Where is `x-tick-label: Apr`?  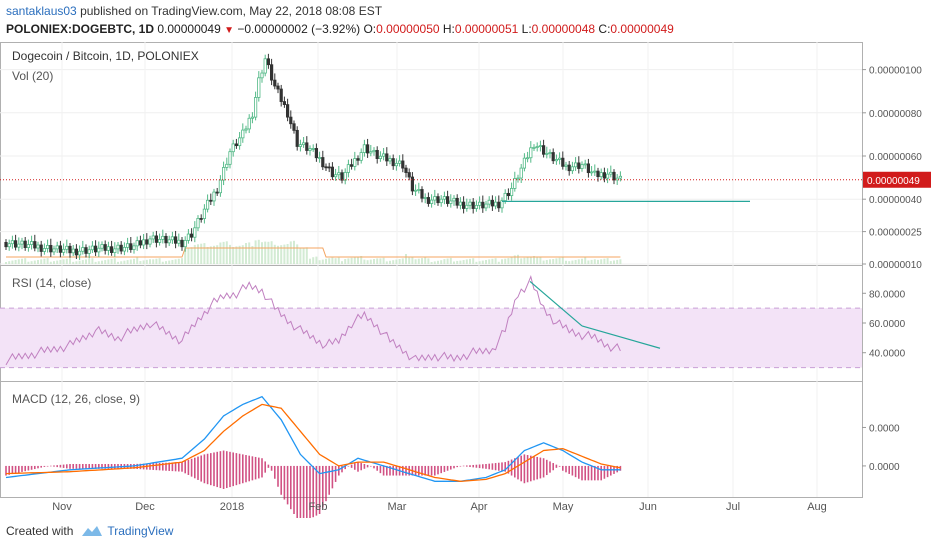
x-tick-label: Apr is located at coordinates (478, 507).